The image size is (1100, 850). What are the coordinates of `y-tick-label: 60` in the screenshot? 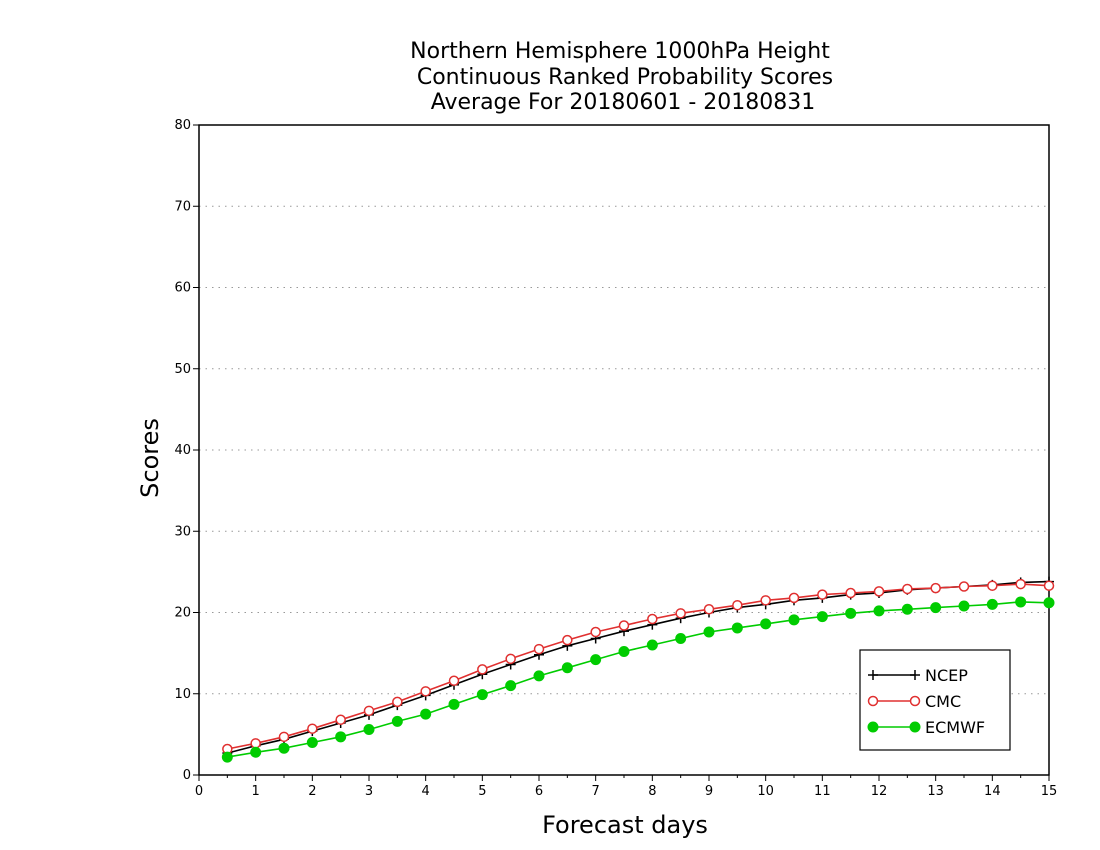 It's located at (182, 288).